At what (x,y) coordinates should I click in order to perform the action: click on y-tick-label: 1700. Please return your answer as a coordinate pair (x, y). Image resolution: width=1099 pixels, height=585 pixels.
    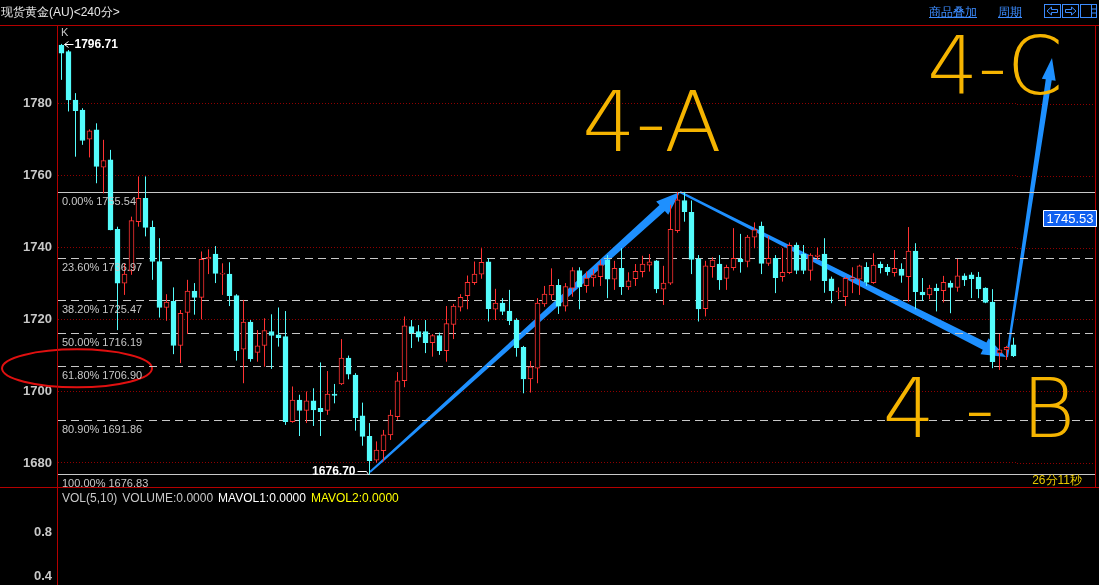
    Looking at the image, I should click on (37, 390).